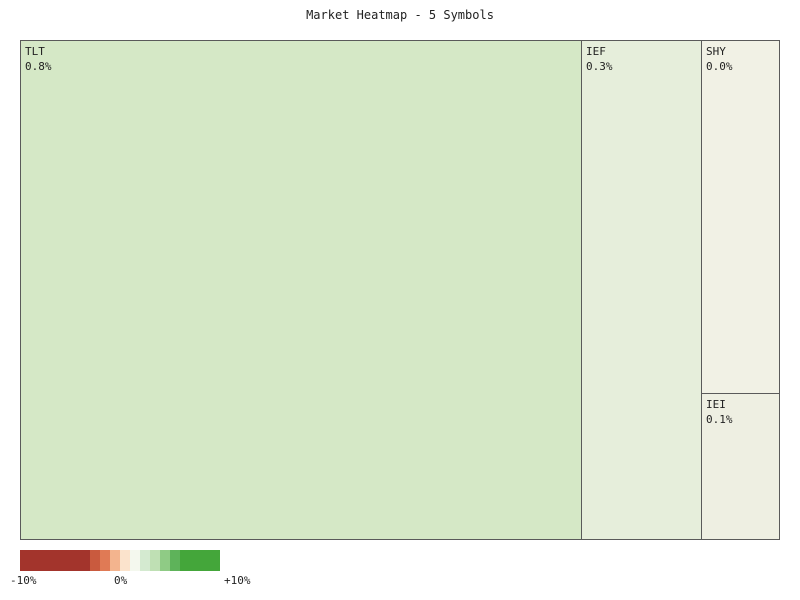  Describe the element at coordinates (716, 404) in the screenshot. I see `tile-symbol: IEI` at that location.